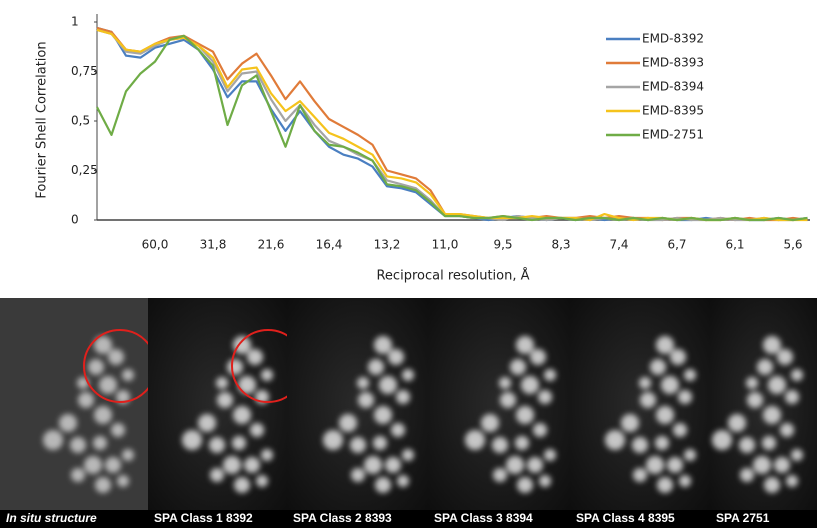  Describe the element at coordinates (625, 518) in the screenshot. I see `panel-label: SPA Class 4 8395` at that location.